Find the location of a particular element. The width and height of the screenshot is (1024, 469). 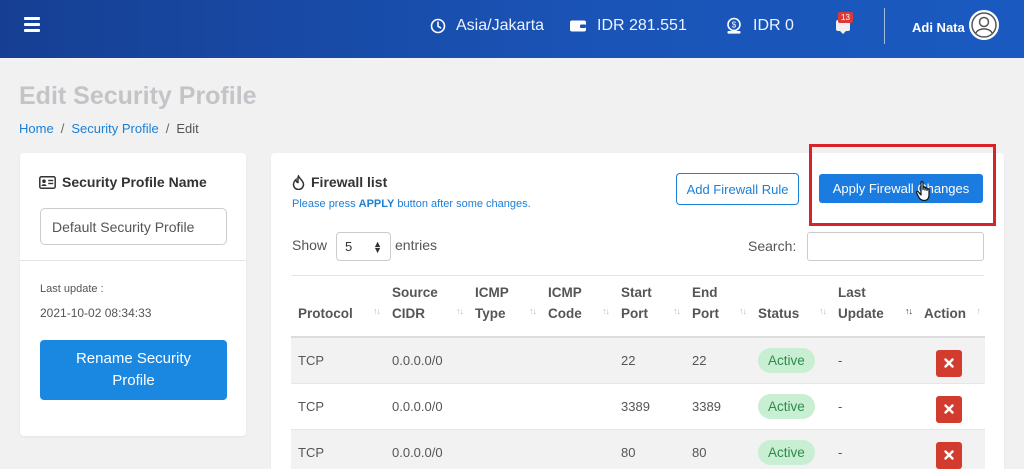

card-divider is located at coordinates (133, 260).